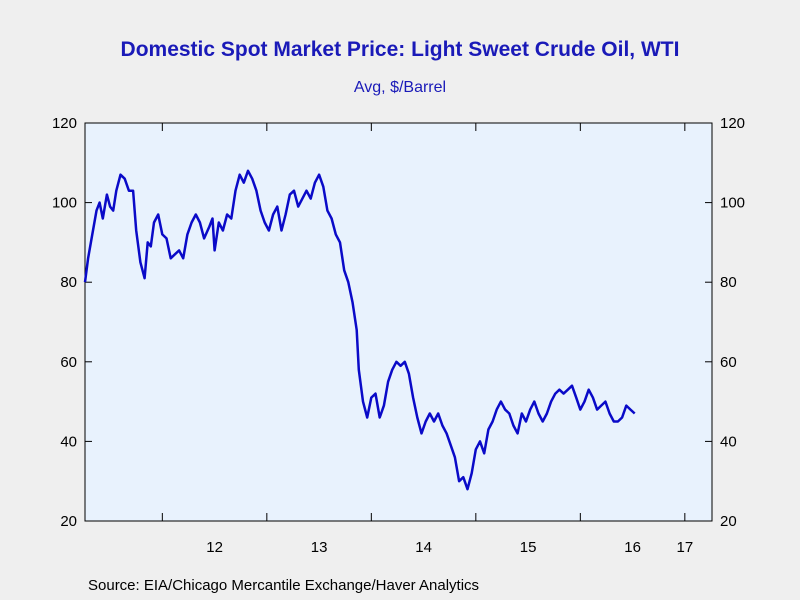 The width and height of the screenshot is (800, 600). Describe the element at coordinates (64, 203) in the screenshot. I see `y-tick-label-left: 100` at that location.